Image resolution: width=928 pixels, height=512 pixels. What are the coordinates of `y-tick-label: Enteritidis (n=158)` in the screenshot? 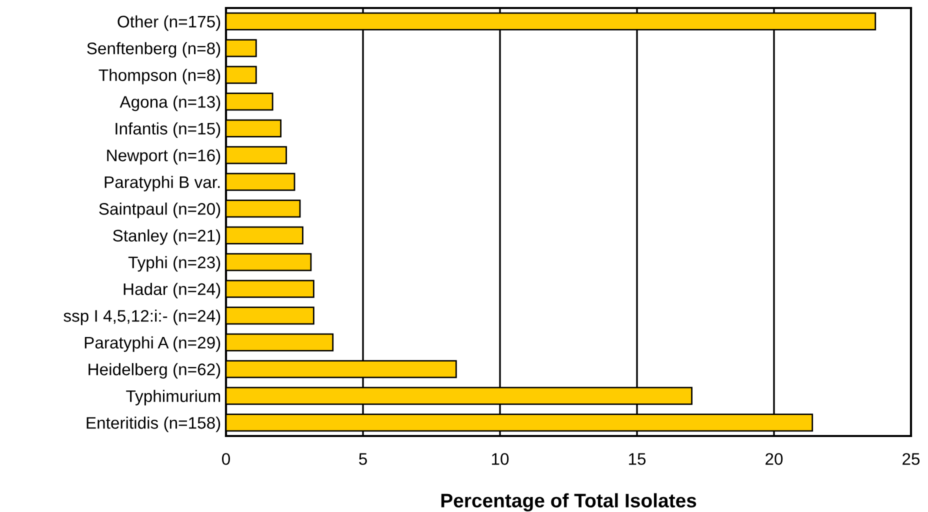 It's located at (153, 424).